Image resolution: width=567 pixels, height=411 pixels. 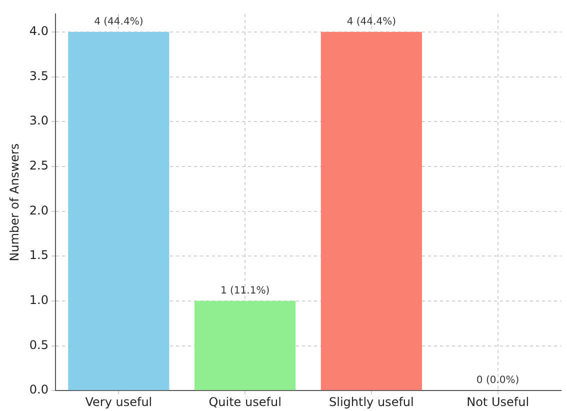 What do you see at coordinates (38, 345) in the screenshot?
I see `y-tick-label: 0.5` at bounding box center [38, 345].